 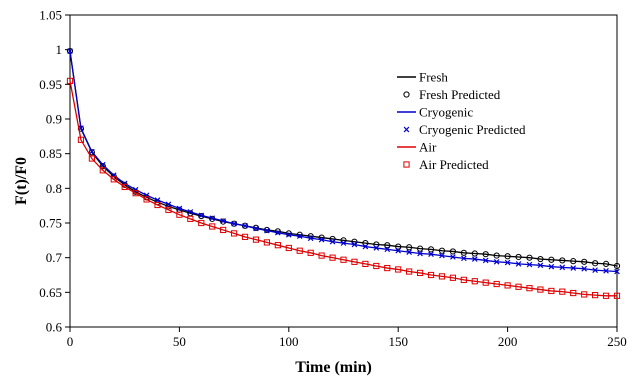 I want to click on y-tick-label: 0.95, so click(x=50, y=84).